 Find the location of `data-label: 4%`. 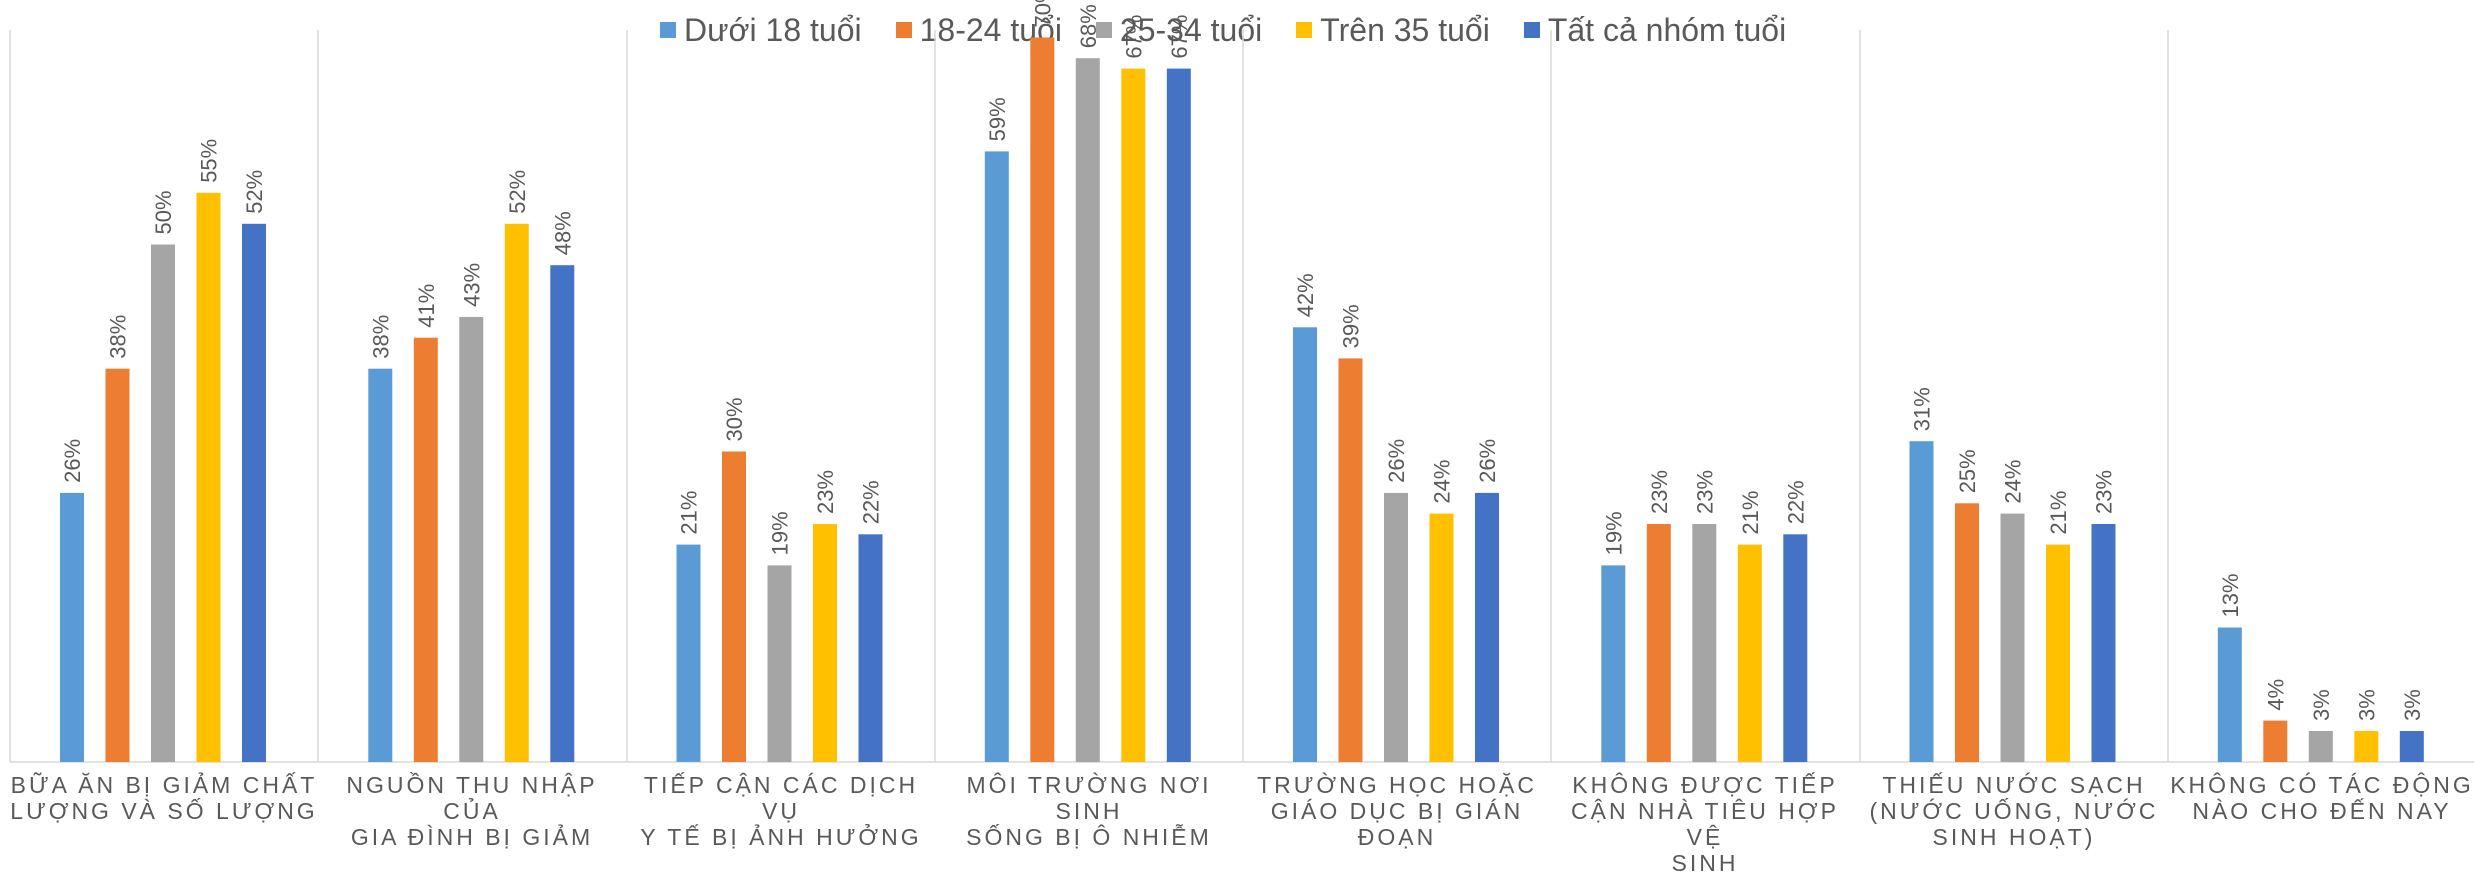

data-label: 4% is located at coordinates (2275, 695).